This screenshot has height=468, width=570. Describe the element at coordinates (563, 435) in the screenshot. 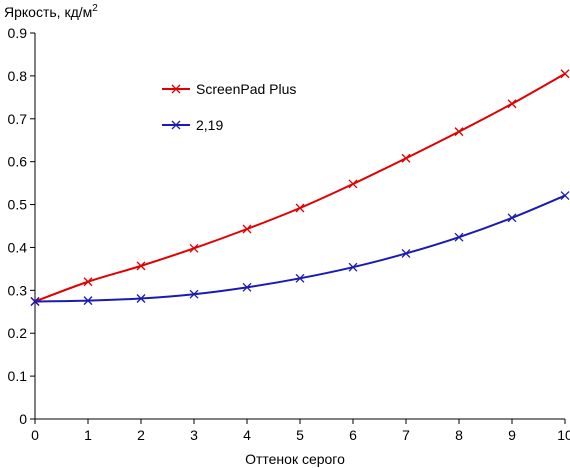

I see `x-tick-label: 10` at that location.